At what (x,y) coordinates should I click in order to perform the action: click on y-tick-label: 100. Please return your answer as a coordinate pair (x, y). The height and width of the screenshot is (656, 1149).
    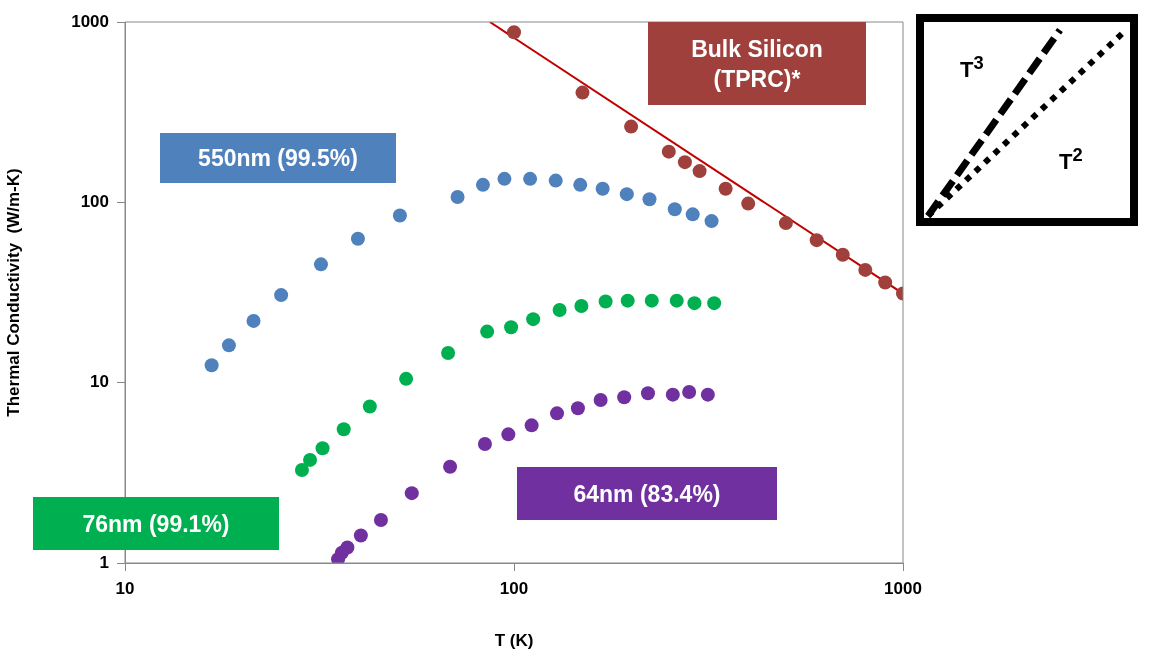
    Looking at the image, I should click on (94, 202).